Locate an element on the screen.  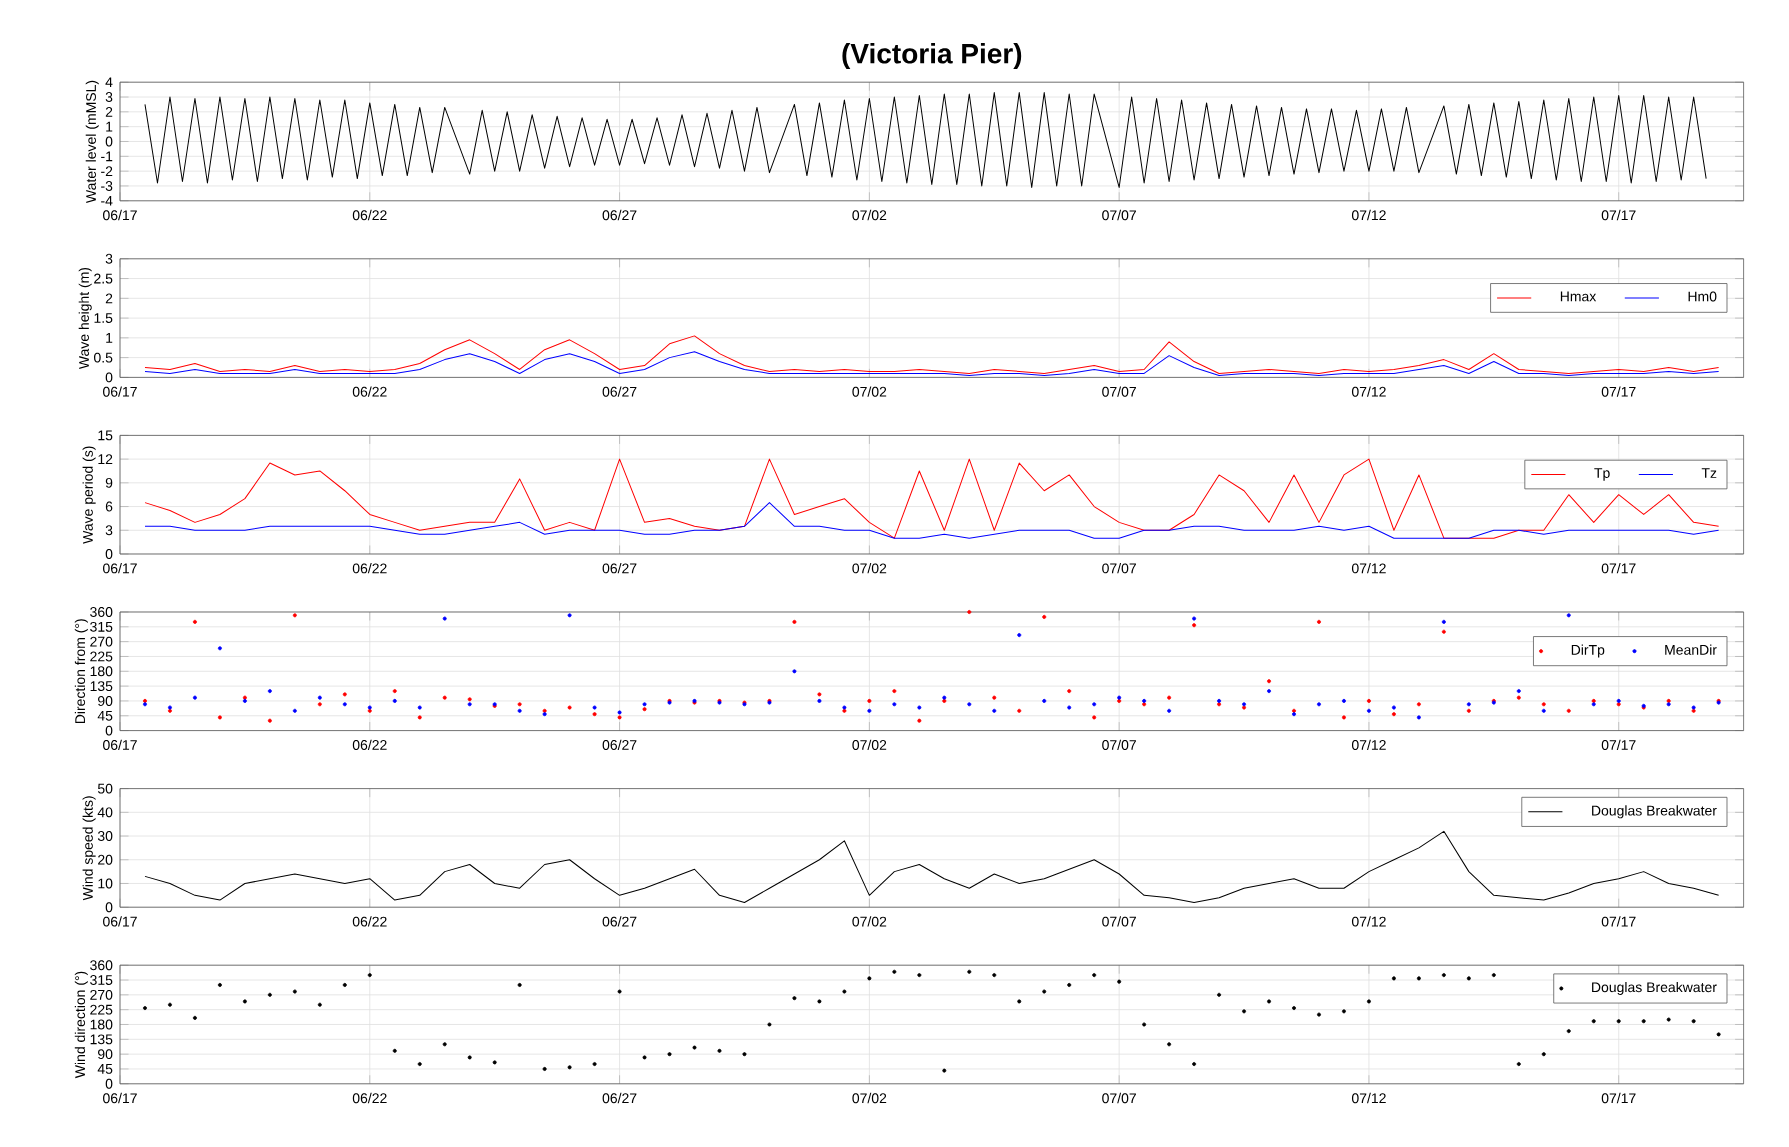
y-tick-label: 50 is located at coordinates (105, 788).